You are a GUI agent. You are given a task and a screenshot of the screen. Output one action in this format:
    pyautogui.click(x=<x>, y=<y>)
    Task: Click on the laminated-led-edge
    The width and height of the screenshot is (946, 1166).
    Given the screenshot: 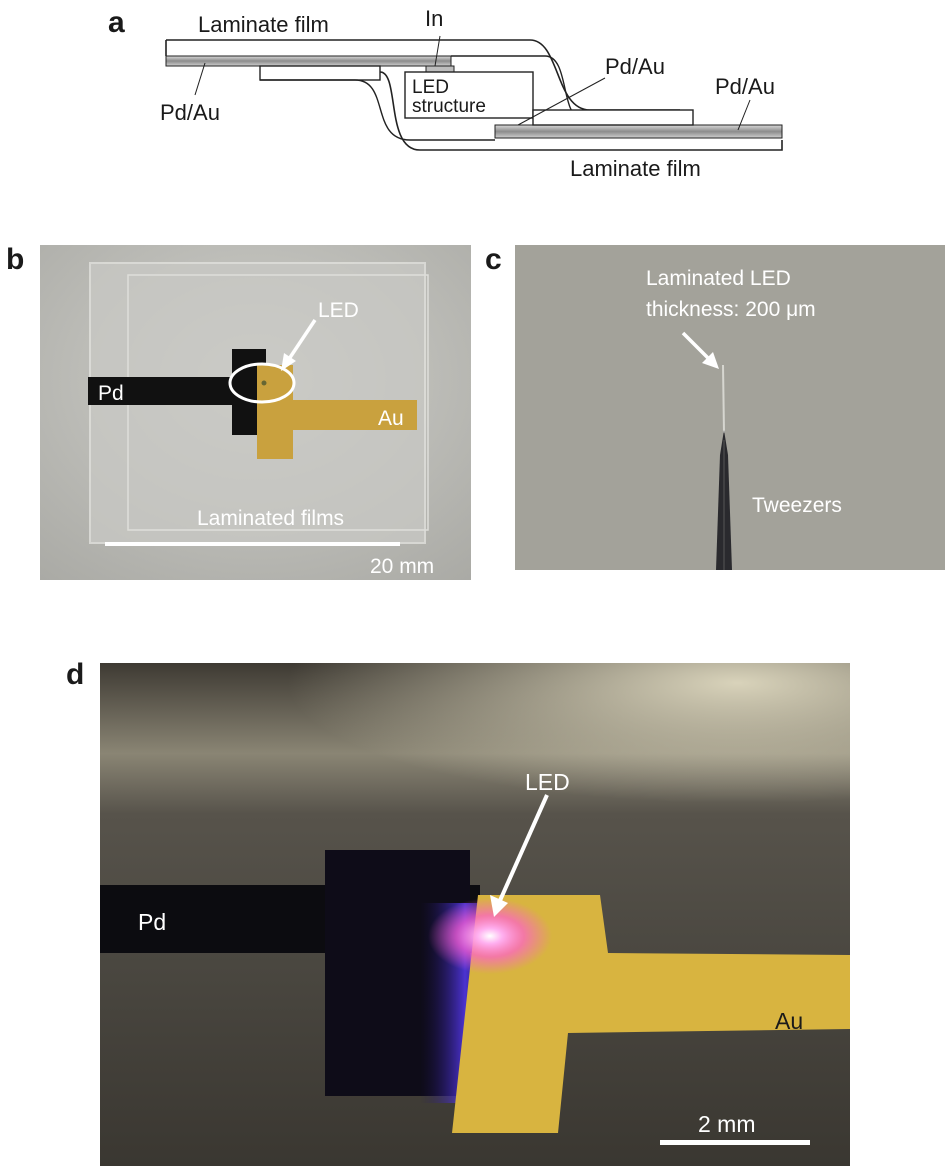 What is the action you would take?
    pyautogui.click(x=723, y=399)
    